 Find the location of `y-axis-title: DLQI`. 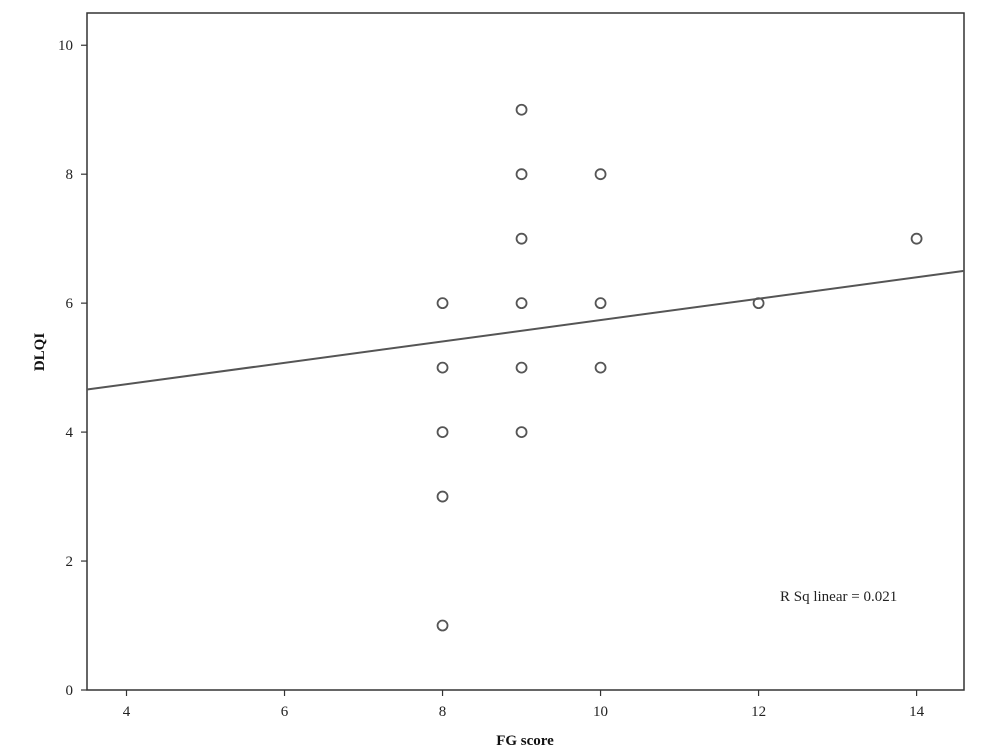

y-axis-title: DLQI is located at coordinates (40, 352).